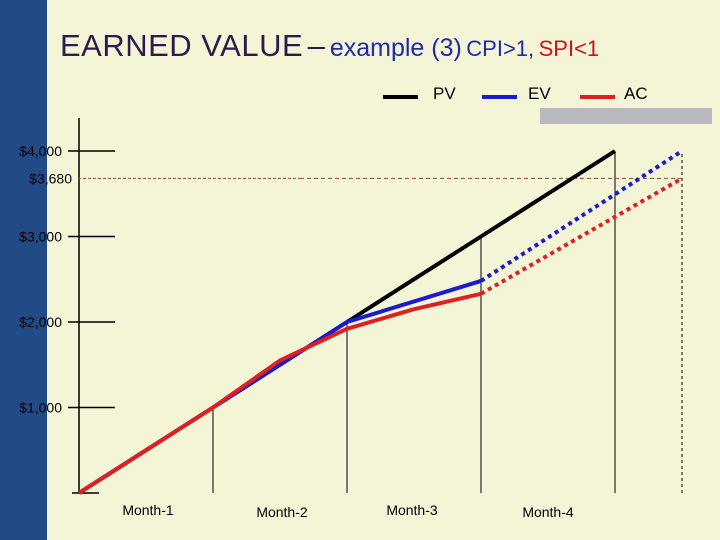 This screenshot has height=540, width=720. Describe the element at coordinates (569, 48) in the screenshot. I see `title-spi: SPI<1` at that location.